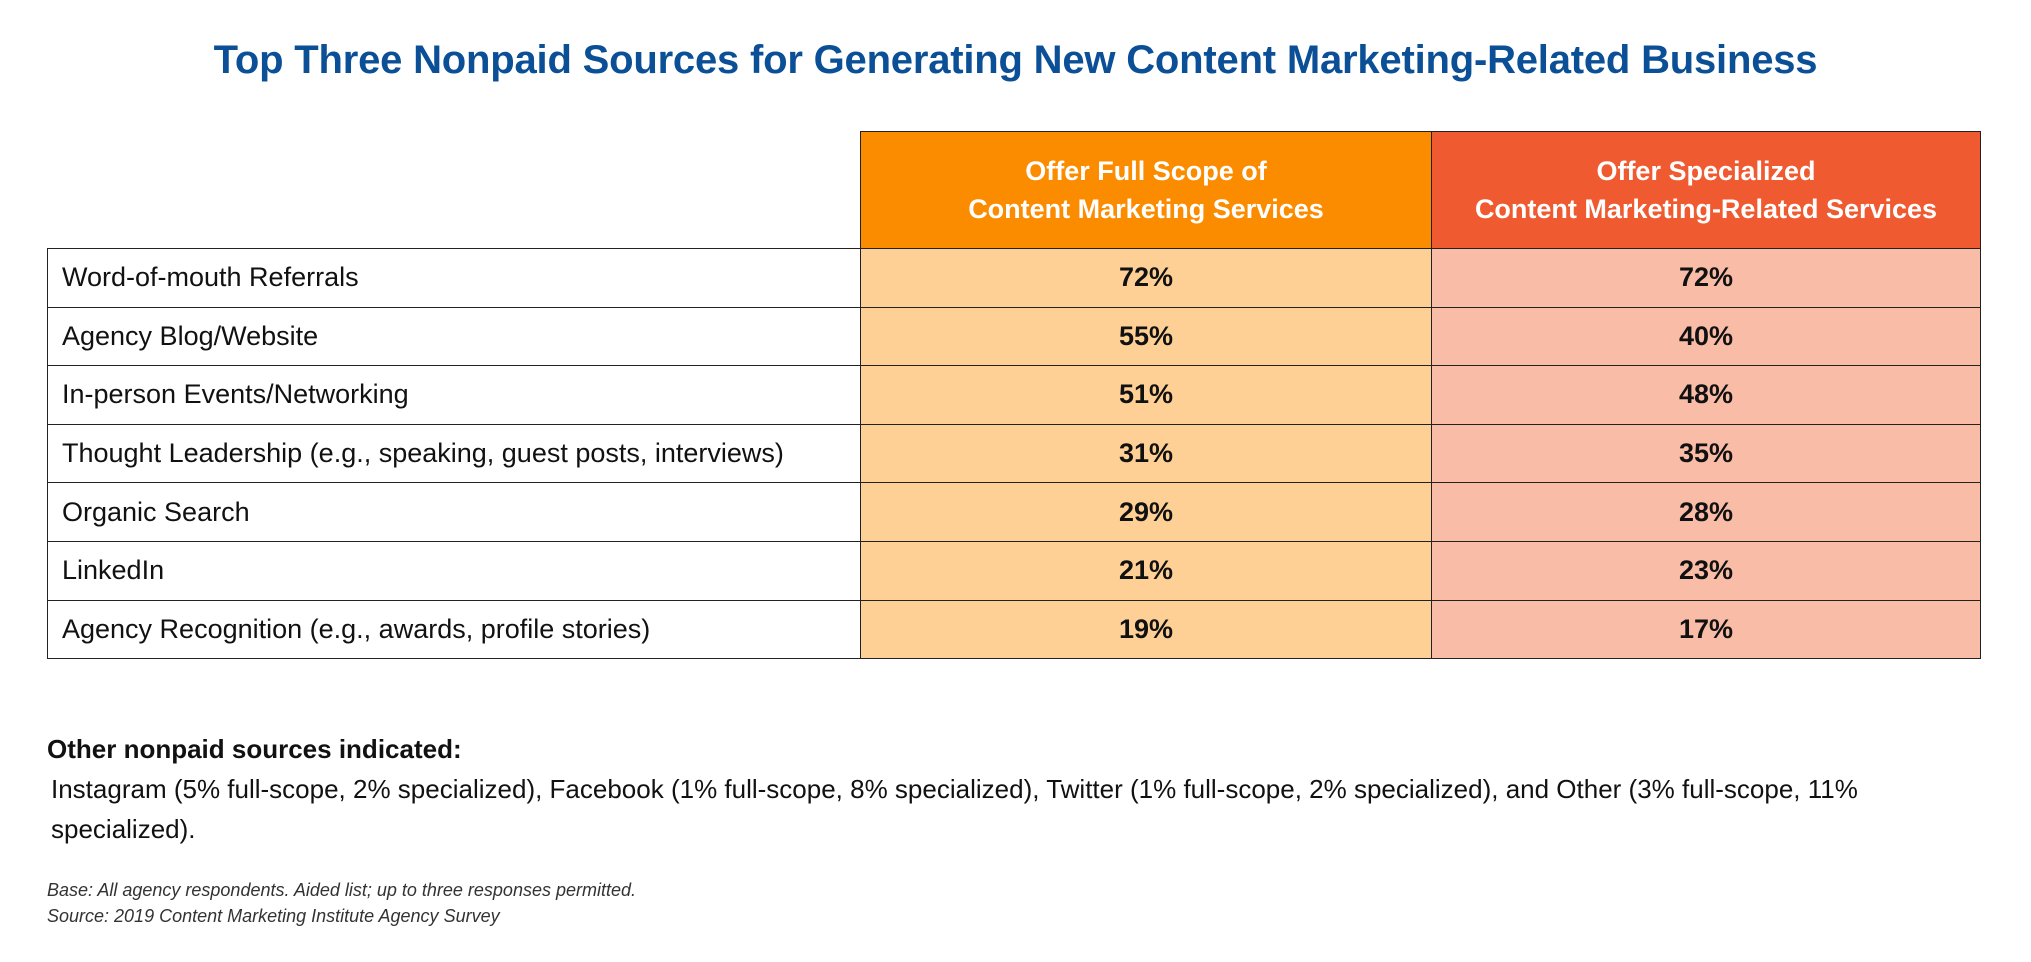 The height and width of the screenshot is (962, 2031). Describe the element at coordinates (454, 336) in the screenshot. I see `row-label: Agency Blog/Website` at that location.